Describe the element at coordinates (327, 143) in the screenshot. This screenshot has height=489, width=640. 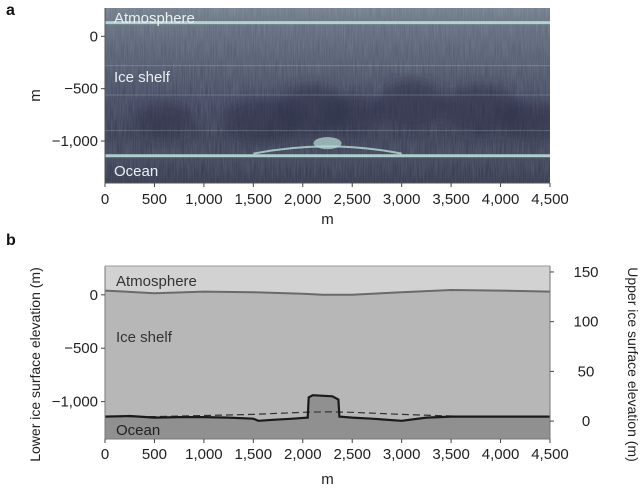
I see `channel-apex-glow` at that location.